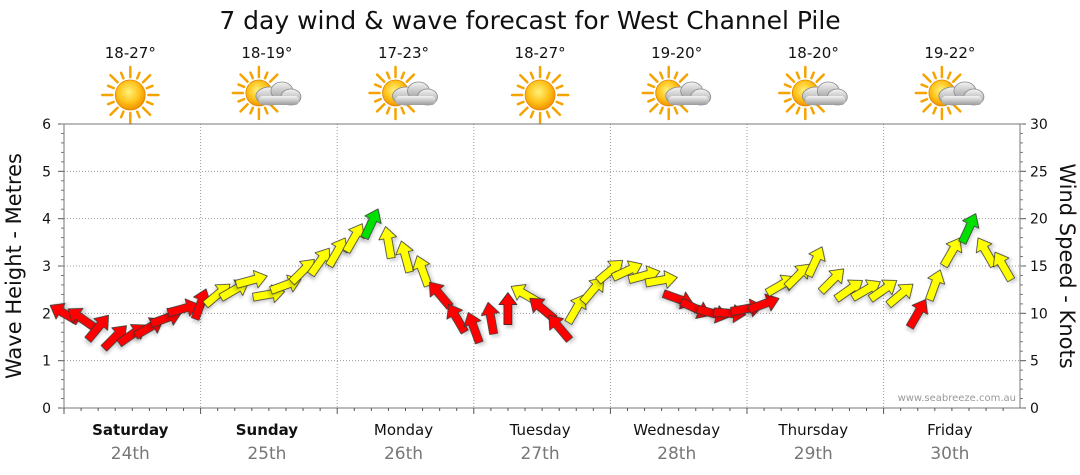 Image resolution: width=1080 pixels, height=475 pixels. What do you see at coordinates (949, 454) in the screenshot?
I see `date-label: 30th` at bounding box center [949, 454].